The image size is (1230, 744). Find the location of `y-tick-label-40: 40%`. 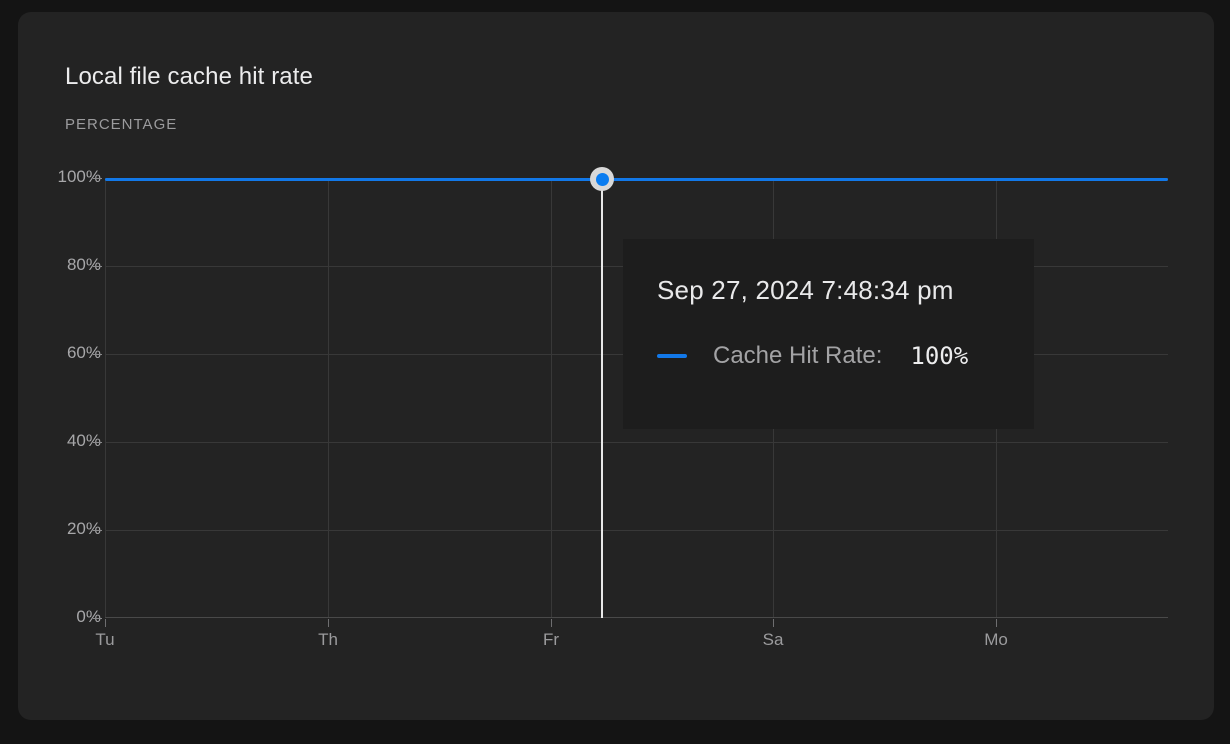

y-tick-label-40: 40% is located at coordinates (83, 440).